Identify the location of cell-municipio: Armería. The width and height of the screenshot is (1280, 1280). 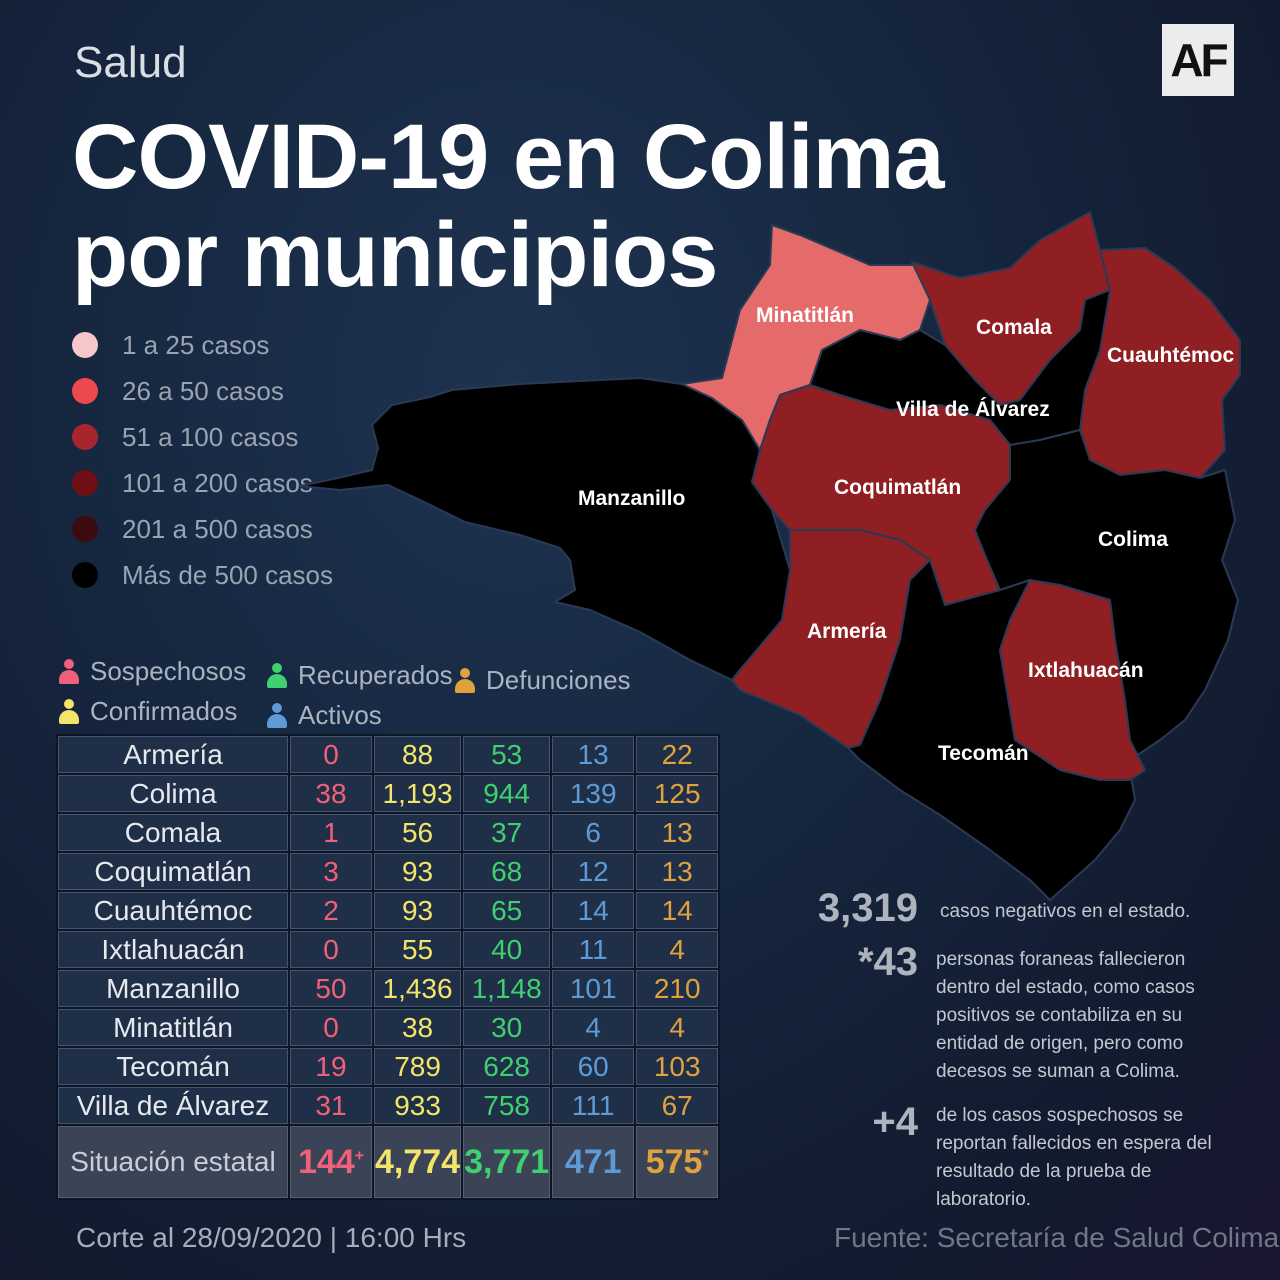
(173, 754).